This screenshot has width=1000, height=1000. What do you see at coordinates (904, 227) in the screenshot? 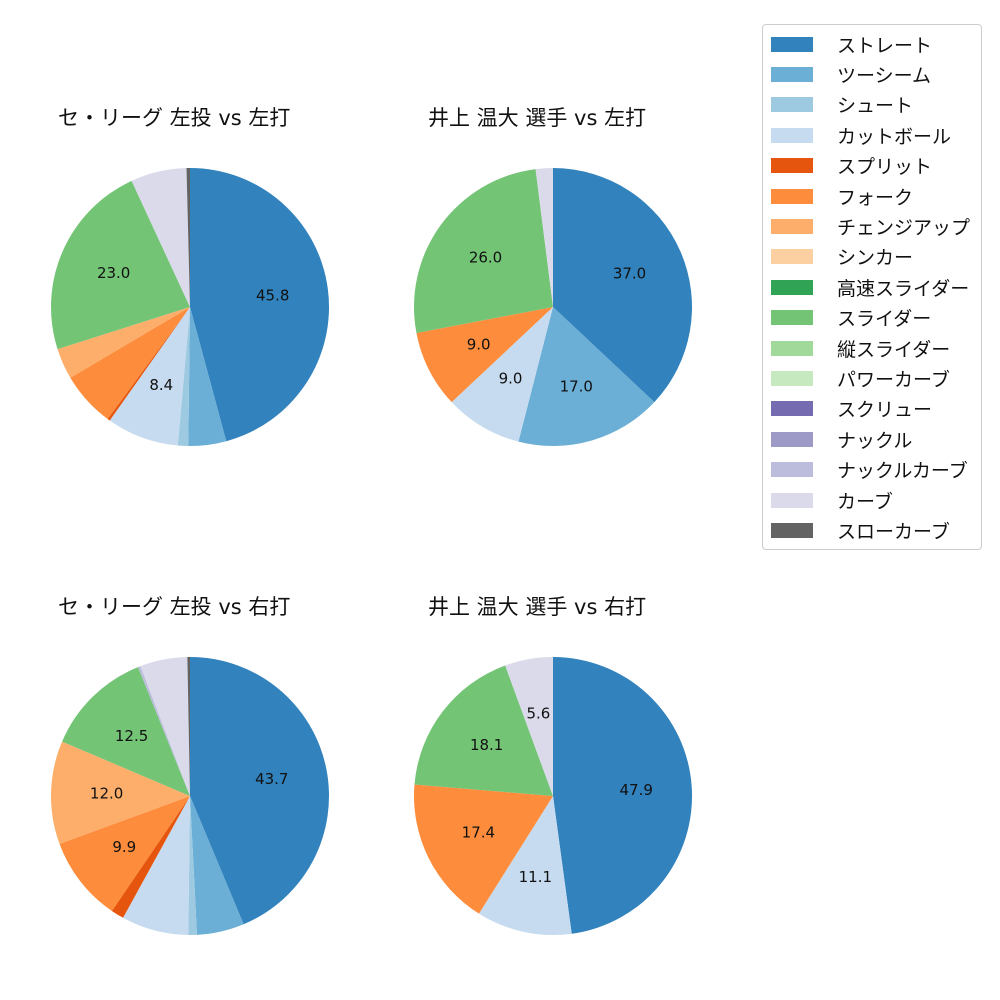
I see `legend-label: チェンジアップ` at bounding box center [904, 227].